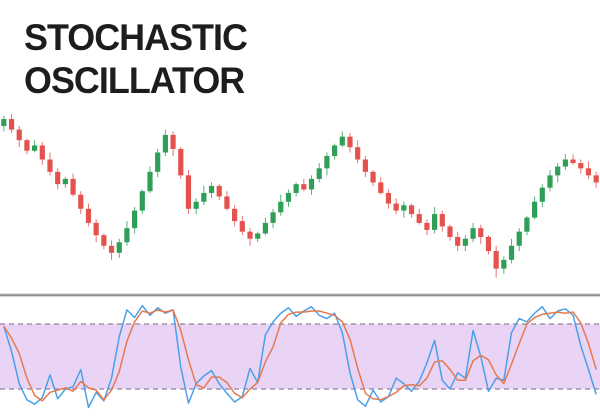  Describe the element at coordinates (134, 80) in the screenshot. I see `title-line-2: OSCILLATOR` at that location.